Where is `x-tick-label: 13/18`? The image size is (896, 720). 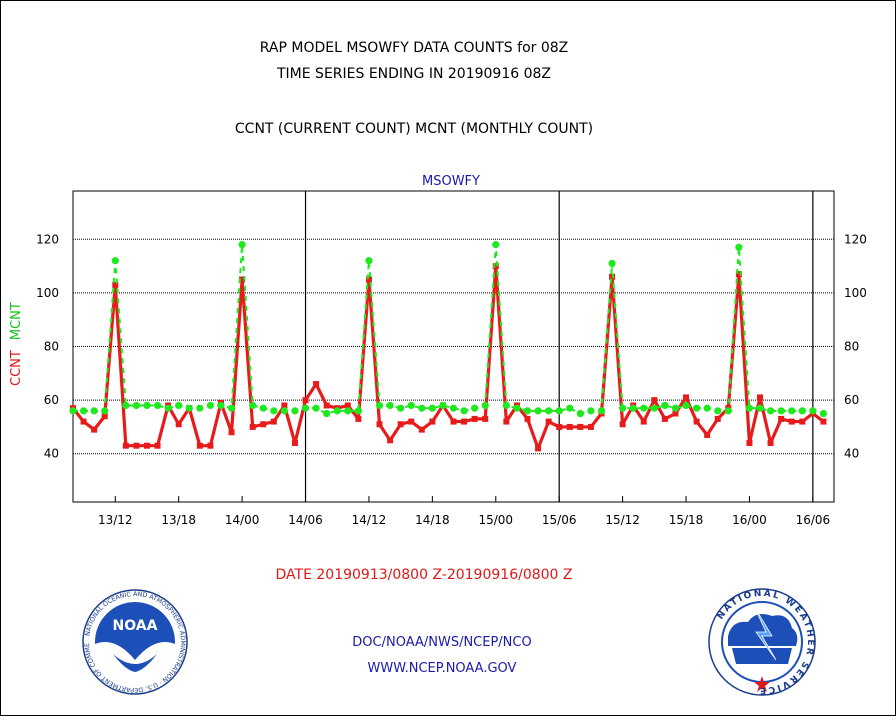 x-tick-label: 13/18 is located at coordinates (178, 520).